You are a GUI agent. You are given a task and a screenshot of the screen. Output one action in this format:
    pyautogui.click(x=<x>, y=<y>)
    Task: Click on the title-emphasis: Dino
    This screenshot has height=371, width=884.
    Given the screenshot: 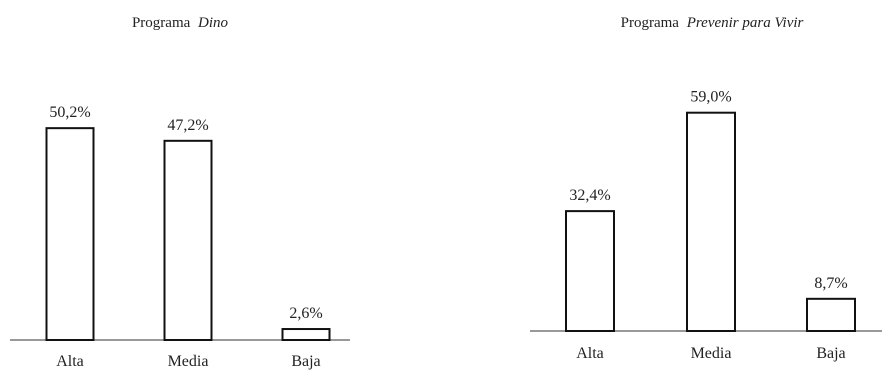 What is the action you would take?
    pyautogui.click(x=213, y=23)
    